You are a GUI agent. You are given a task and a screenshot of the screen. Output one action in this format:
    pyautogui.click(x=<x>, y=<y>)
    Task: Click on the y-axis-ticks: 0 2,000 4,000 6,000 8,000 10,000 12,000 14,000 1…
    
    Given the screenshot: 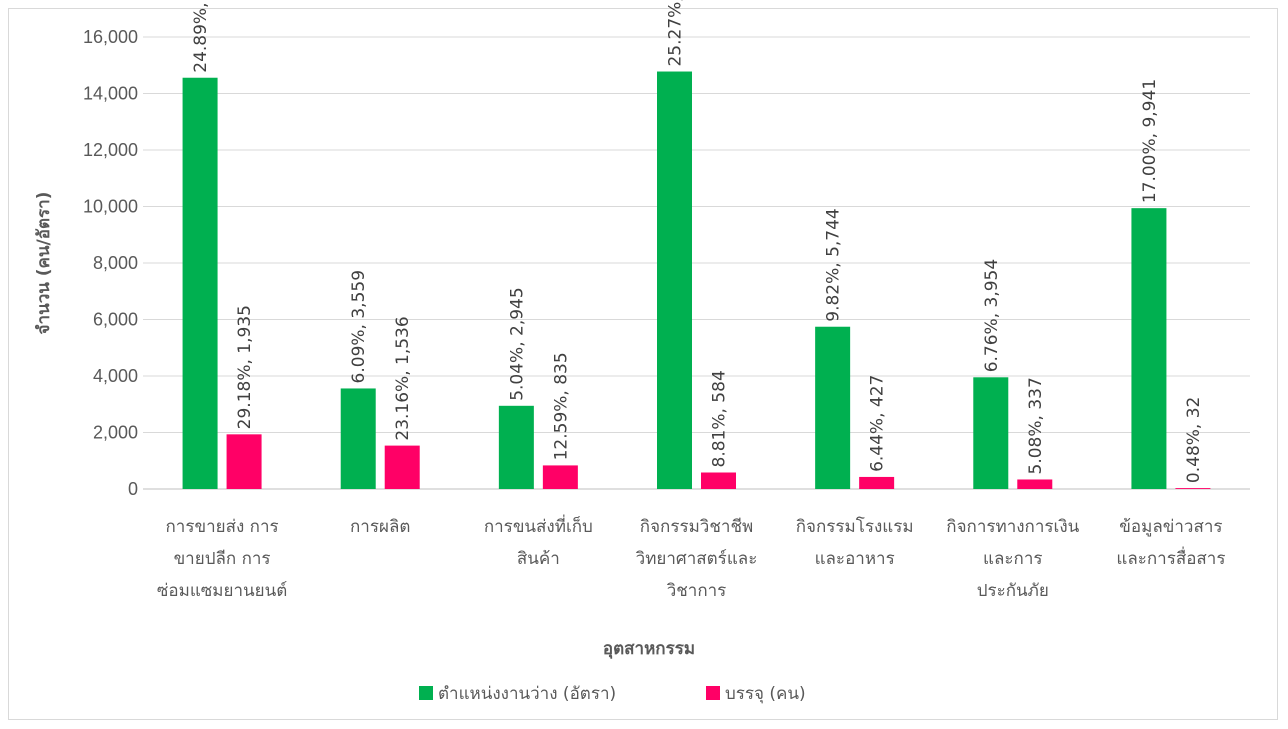 What is the action you would take?
    pyautogui.click(x=110, y=263)
    